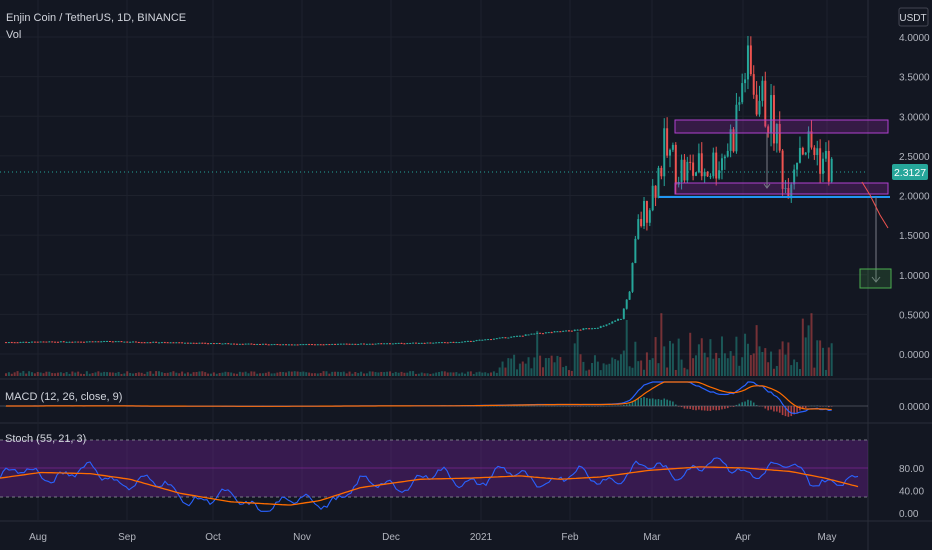  What do you see at coordinates (432, 537) in the screenshot?
I see `time-axis: Aug Sep Oct Nov Dec 2021 Feb Mar Apr May` at bounding box center [432, 537].